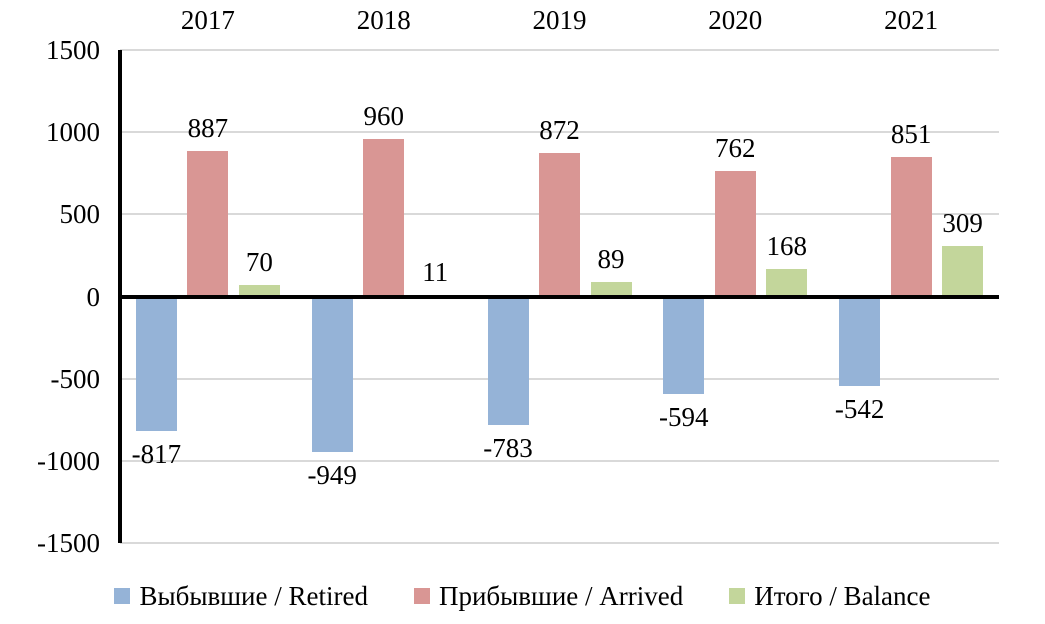 This screenshot has height=624, width=1045. What do you see at coordinates (735, 20) in the screenshot?
I see `year-label: 2020` at bounding box center [735, 20].